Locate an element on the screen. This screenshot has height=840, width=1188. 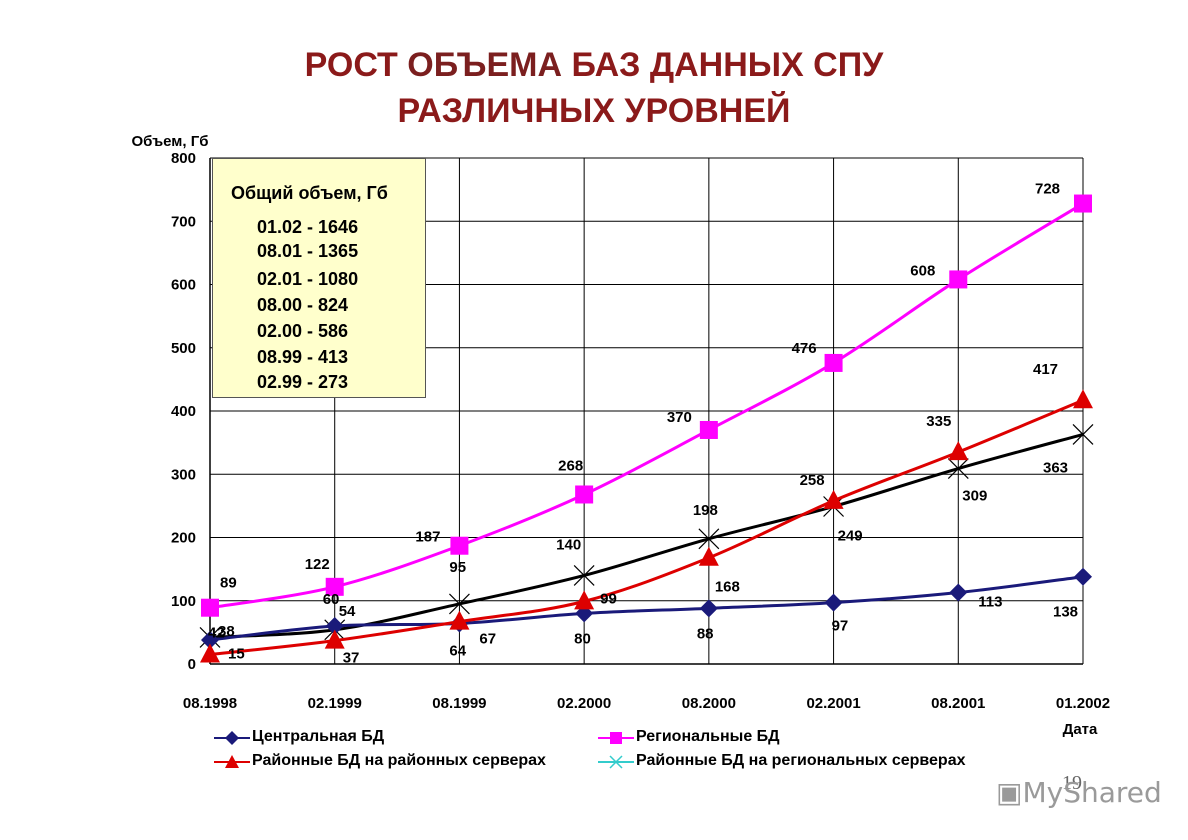
legend-marker-x is located at coordinates (616, 762).